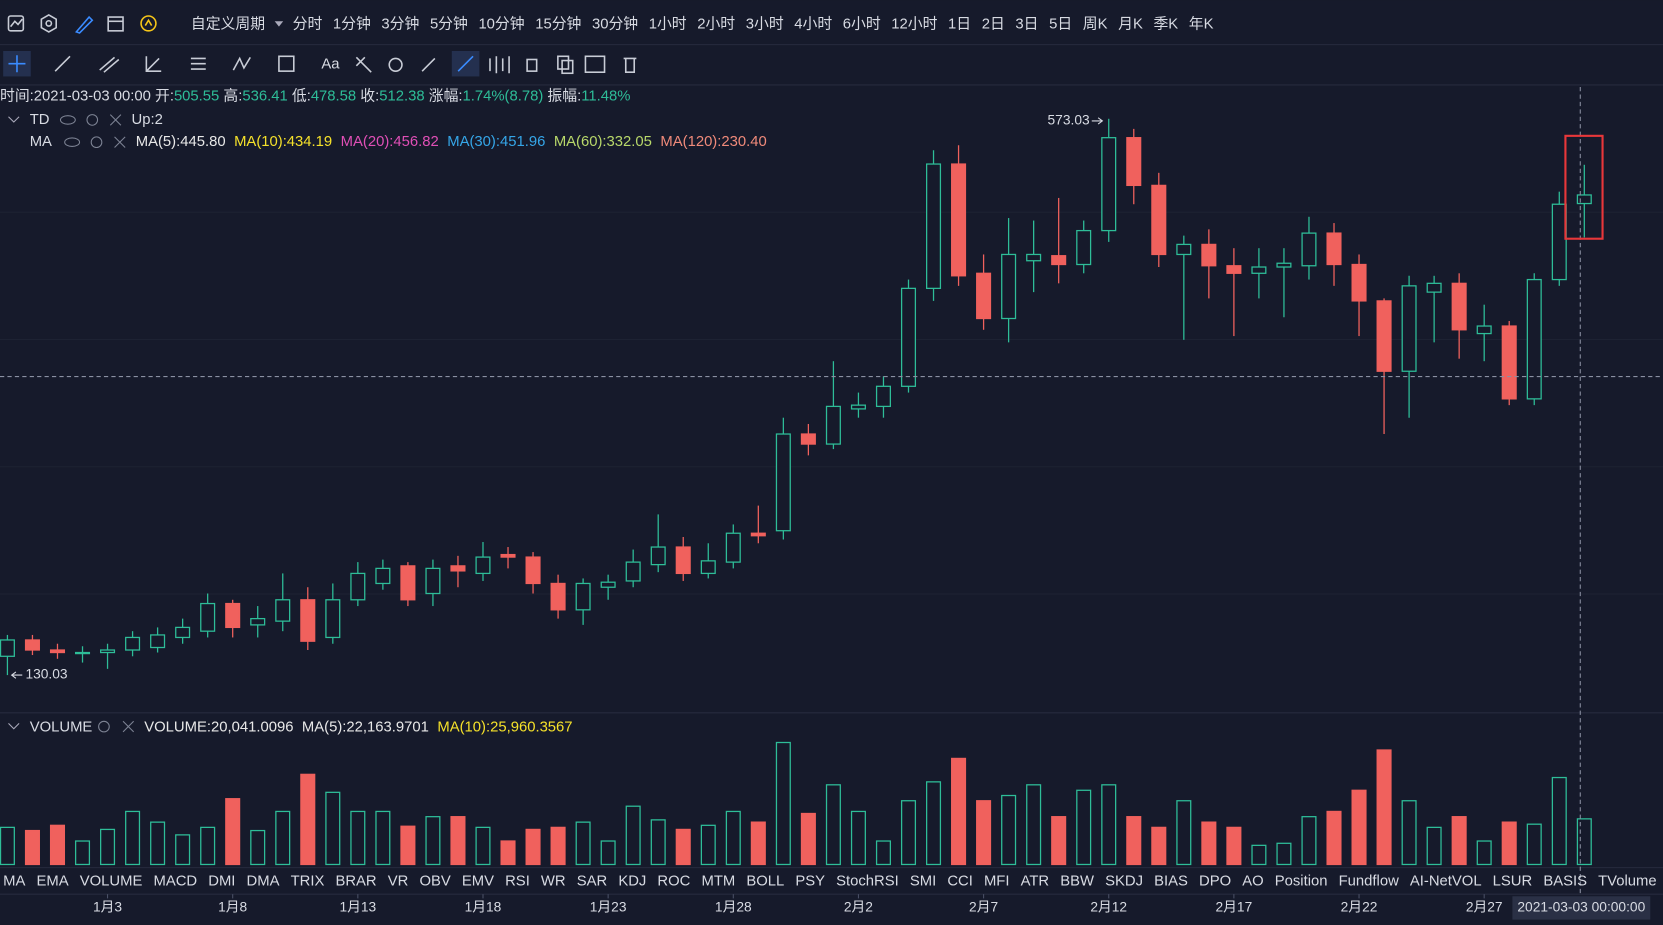 This screenshot has height=925, width=1663. Describe the element at coordinates (1215, 881) in the screenshot. I see `indicator-tab: DPO` at that location.